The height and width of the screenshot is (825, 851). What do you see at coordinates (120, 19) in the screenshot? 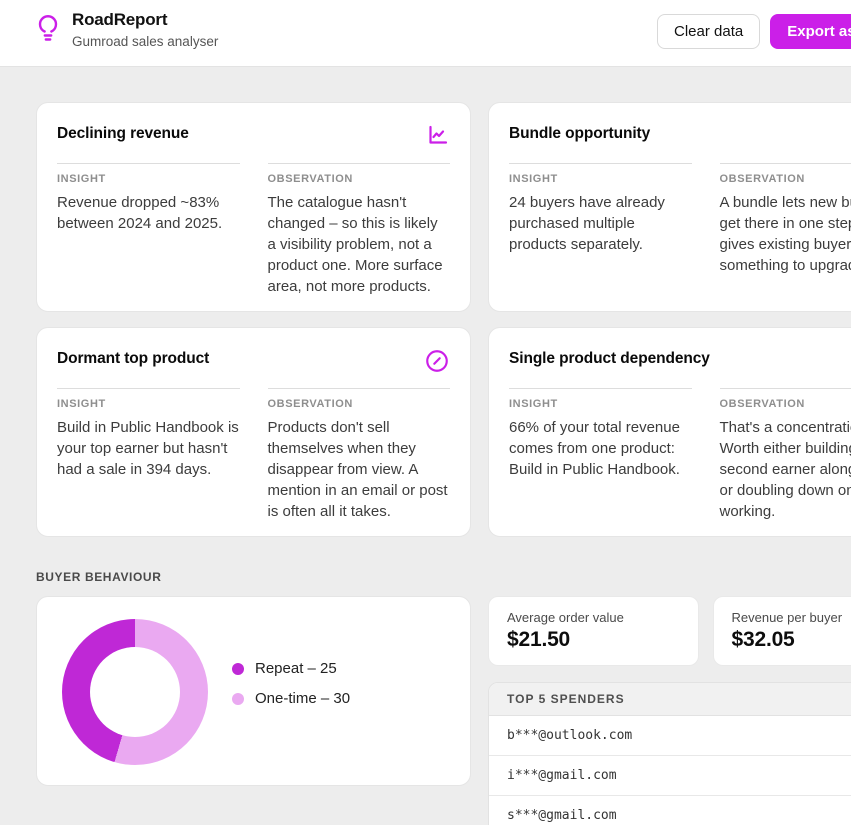
I see `app-title: RoadReport` at bounding box center [120, 19].